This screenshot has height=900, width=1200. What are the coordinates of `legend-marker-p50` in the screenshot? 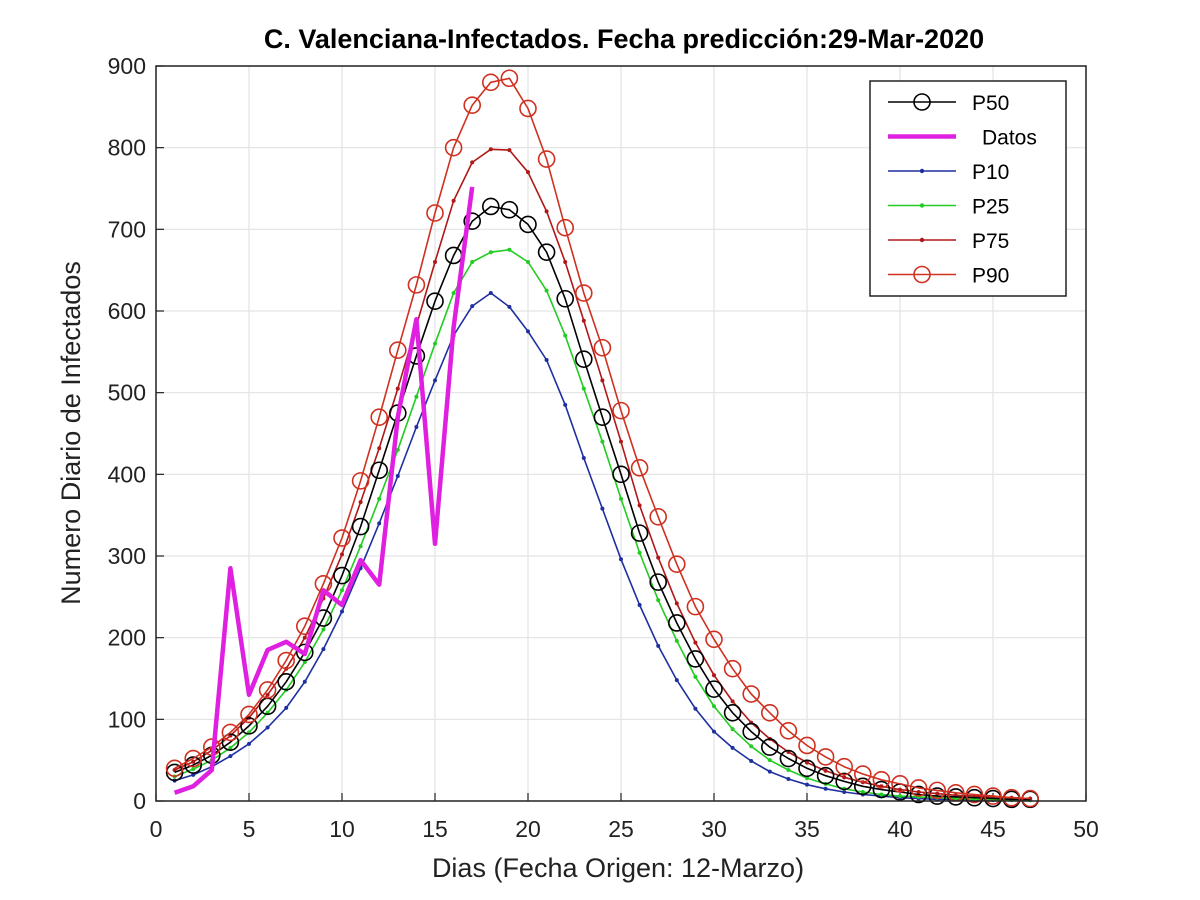 It's located at (922, 102).